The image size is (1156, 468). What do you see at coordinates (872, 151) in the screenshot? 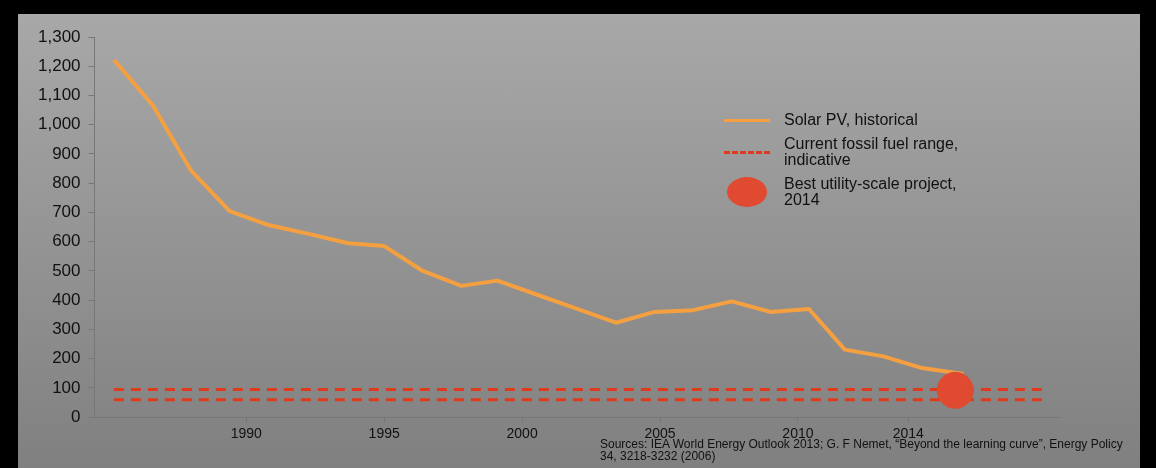
I see `legend-label: Current fossil fuel range, indicative` at bounding box center [872, 151].